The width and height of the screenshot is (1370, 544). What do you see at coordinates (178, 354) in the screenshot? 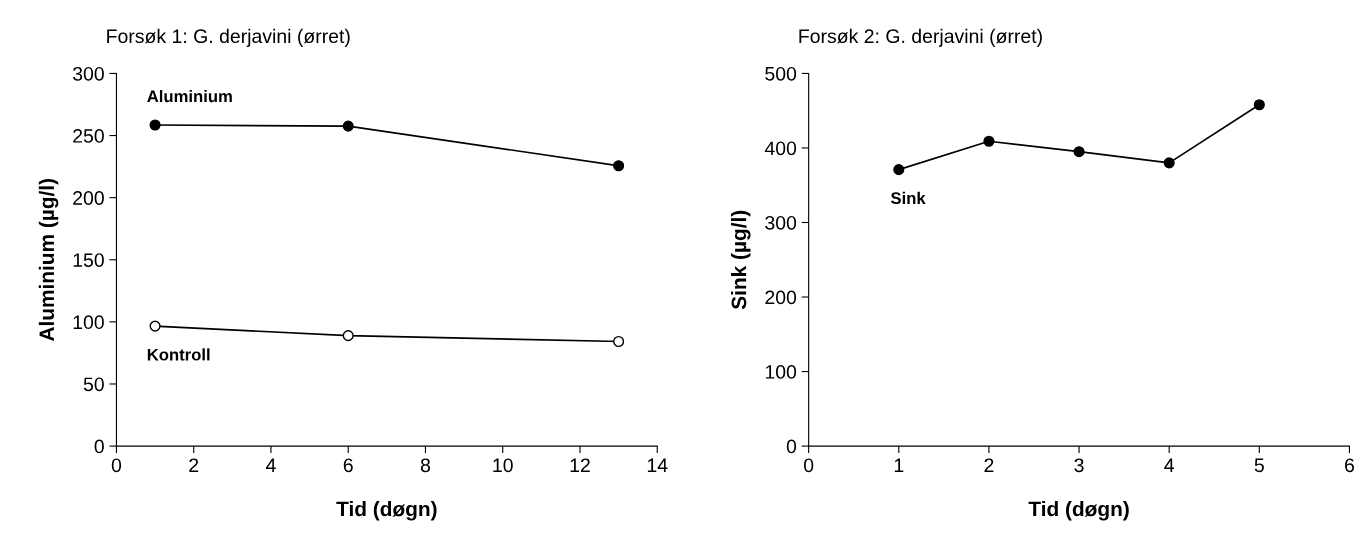
I see `series-label: Kontroll` at bounding box center [178, 354].